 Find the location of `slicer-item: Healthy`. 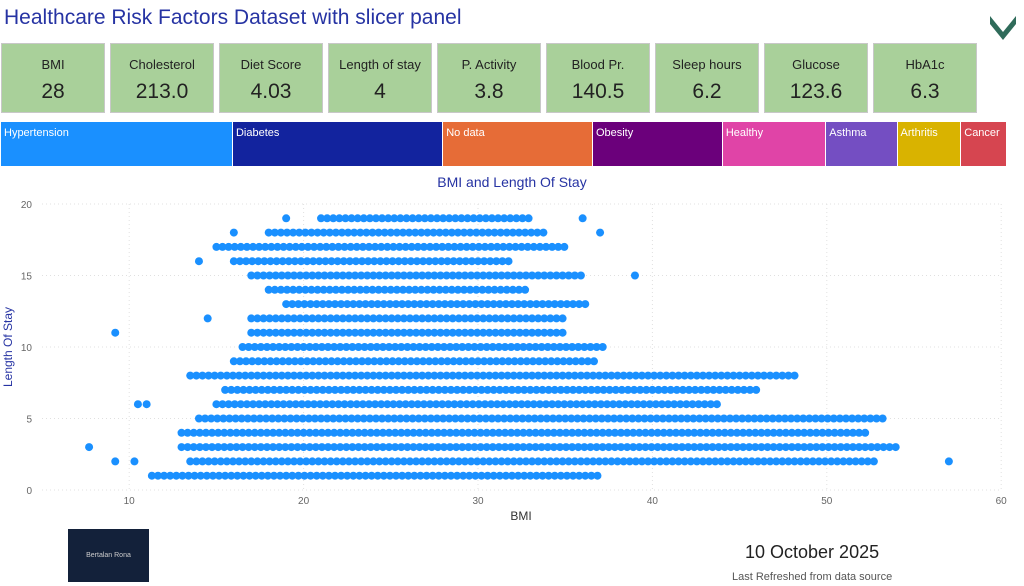

slicer-item: Healthy is located at coordinates (774, 144).